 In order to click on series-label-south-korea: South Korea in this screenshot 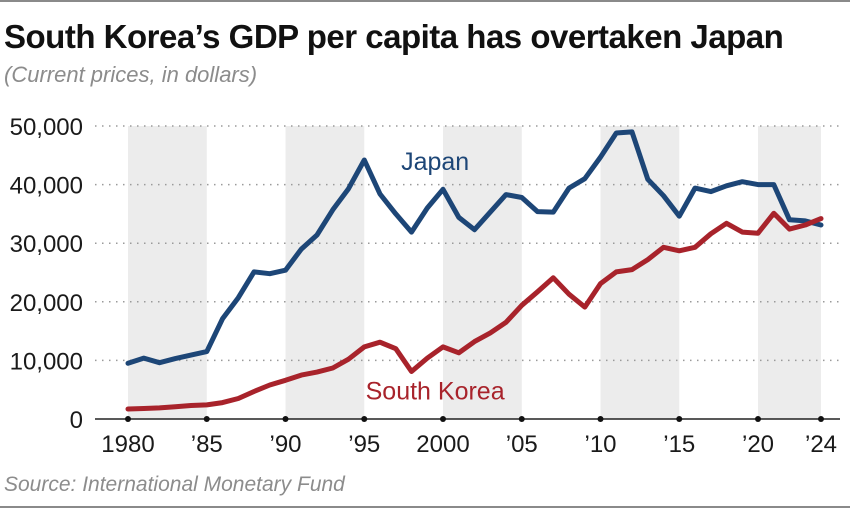, I will do `click(435, 392)`.